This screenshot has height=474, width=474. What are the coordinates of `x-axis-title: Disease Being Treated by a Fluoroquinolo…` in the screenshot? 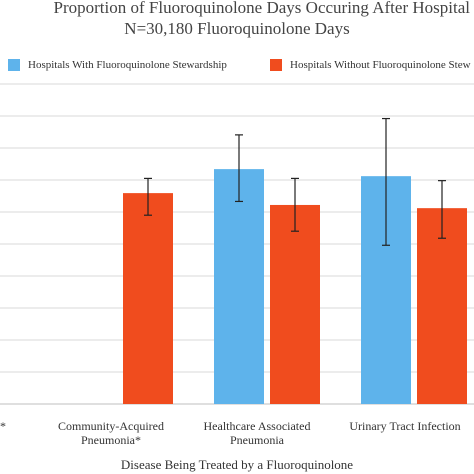 It's located at (237, 464).